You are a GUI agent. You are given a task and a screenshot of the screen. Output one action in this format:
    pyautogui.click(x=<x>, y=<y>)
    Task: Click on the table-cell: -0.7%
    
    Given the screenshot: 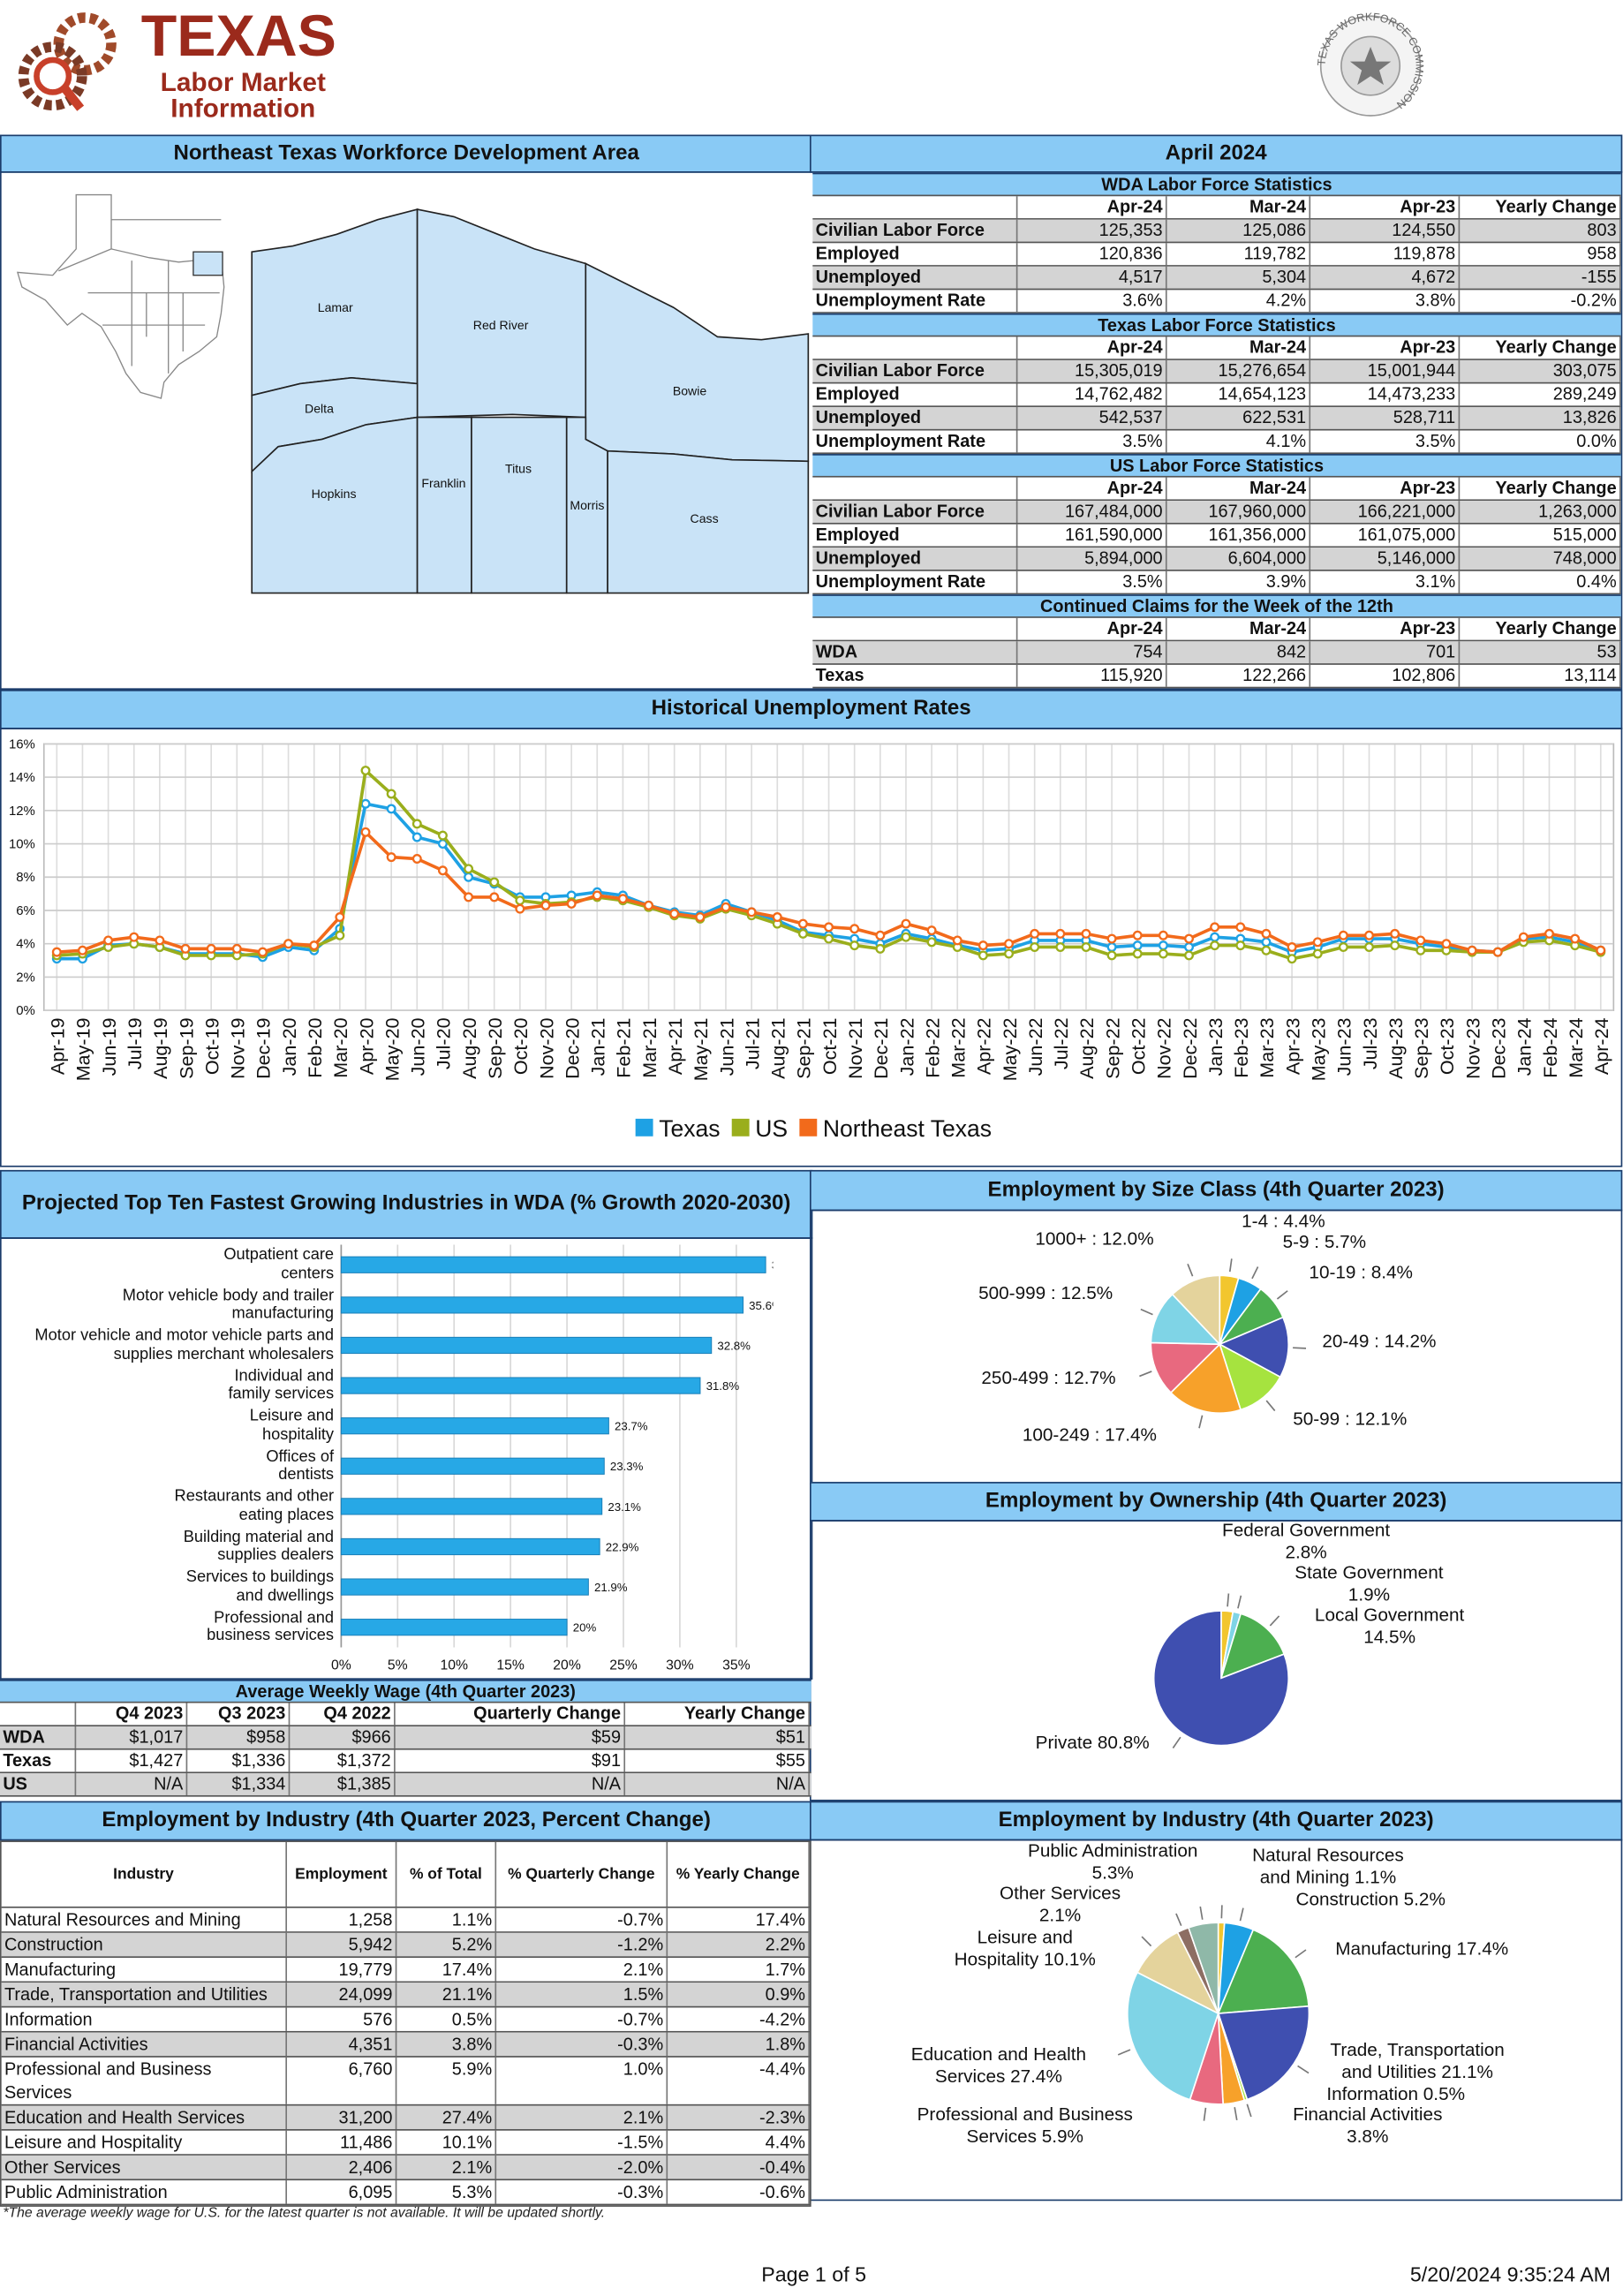 What is the action you would take?
    pyautogui.click(x=582, y=1919)
    